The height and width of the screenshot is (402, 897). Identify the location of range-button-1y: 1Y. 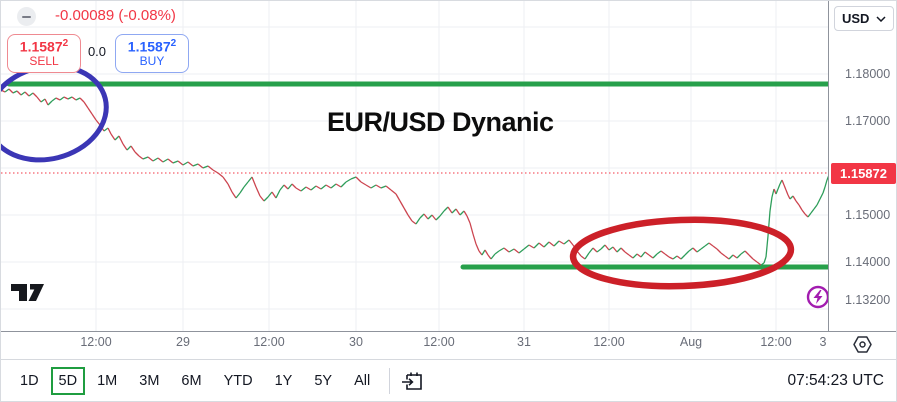
(283, 380).